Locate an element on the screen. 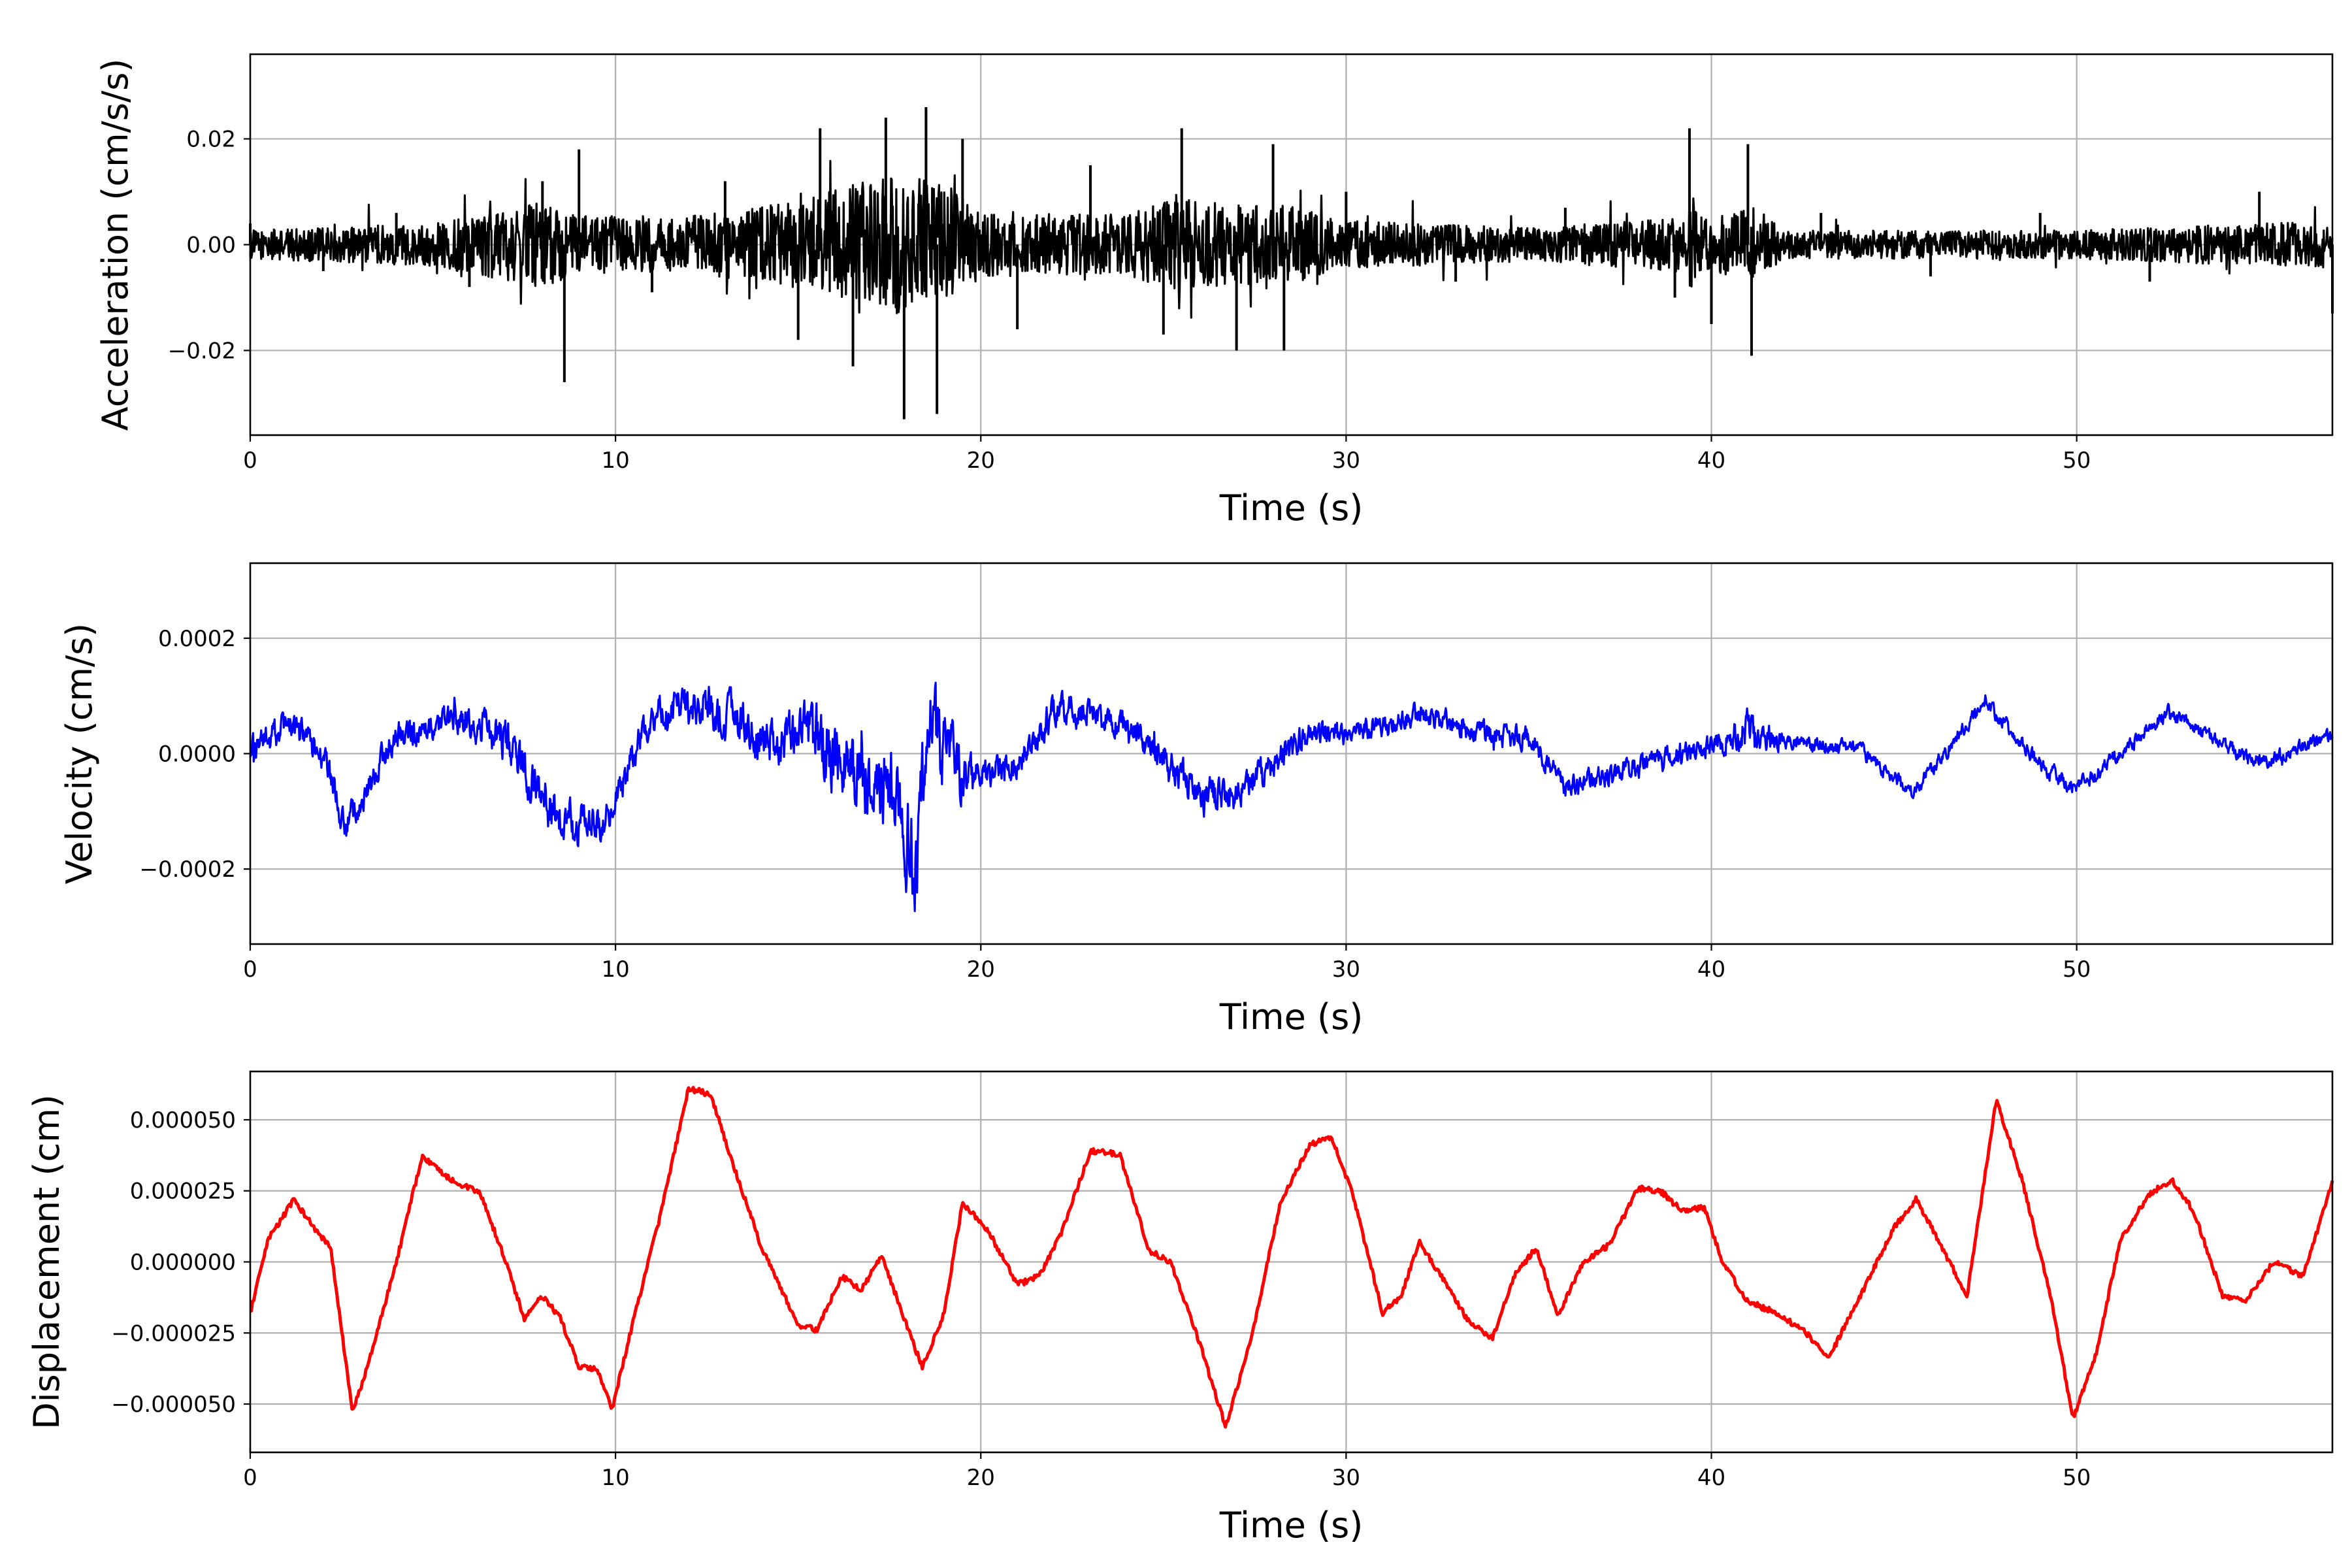  displacement-y-tick-label: 0.000000 is located at coordinates (183, 1263).